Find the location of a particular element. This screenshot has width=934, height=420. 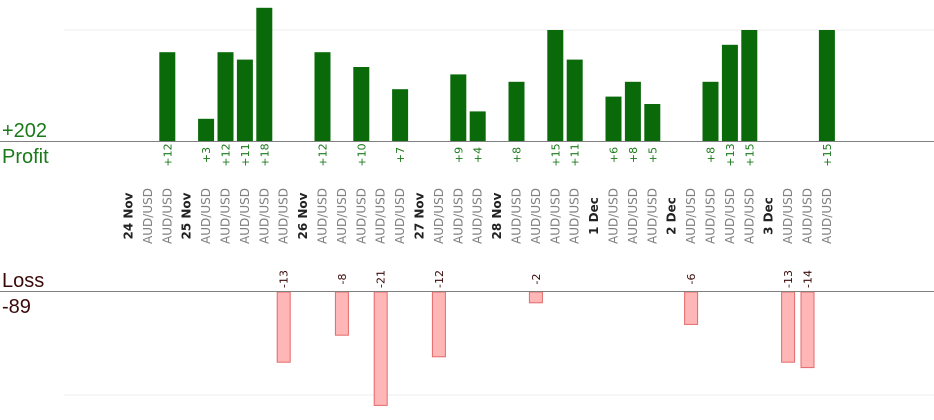

loss-value-label: -6 is located at coordinates (691, 279).